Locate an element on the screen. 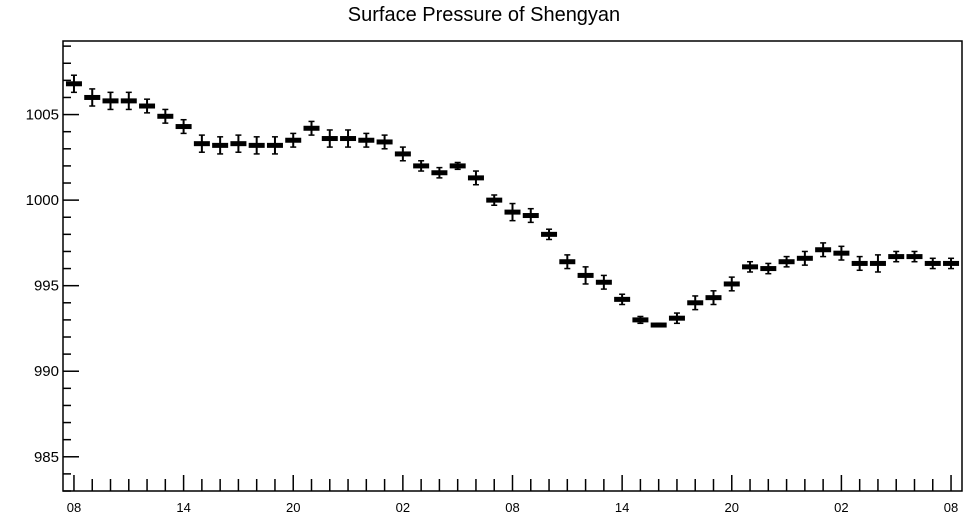 This screenshot has height=520, width=968. y-tick-label: 995 is located at coordinates (46, 286).